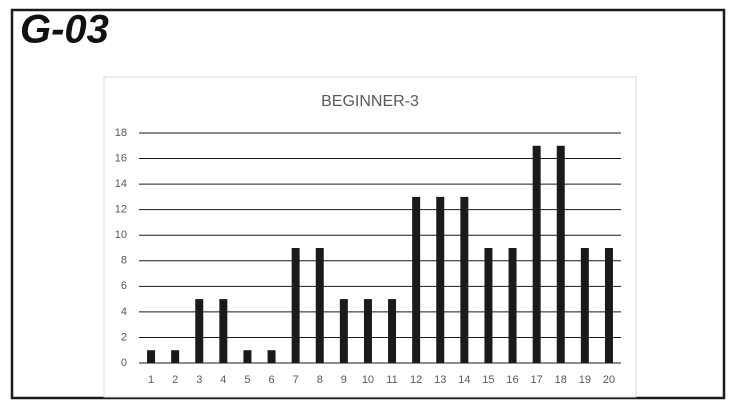 The width and height of the screenshot is (736, 411). Describe the element at coordinates (121, 235) in the screenshot. I see `y-tick-label: 10` at that location.